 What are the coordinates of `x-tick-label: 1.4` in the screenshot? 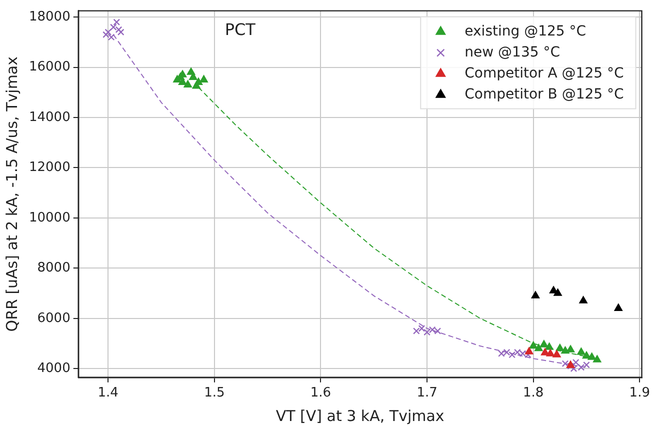 It's located at (108, 393).